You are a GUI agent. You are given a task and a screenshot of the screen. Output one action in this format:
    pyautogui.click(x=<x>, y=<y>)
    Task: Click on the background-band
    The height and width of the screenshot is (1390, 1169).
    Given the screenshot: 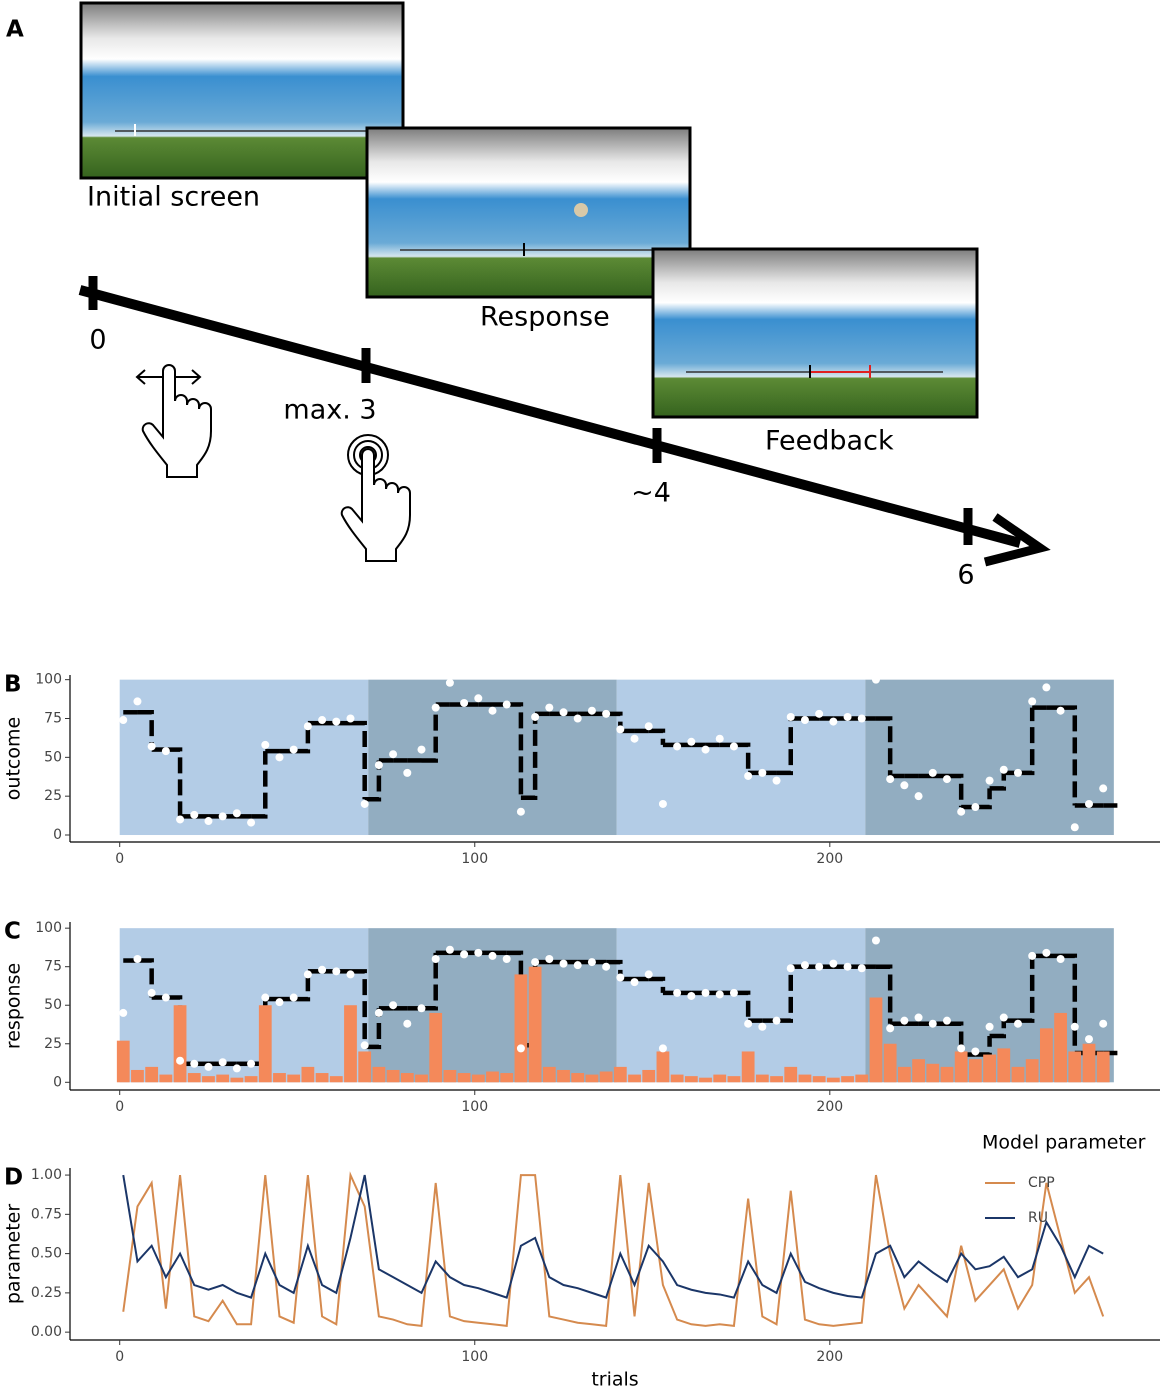 What is the action you would take?
    pyautogui.click(x=244, y=1005)
    